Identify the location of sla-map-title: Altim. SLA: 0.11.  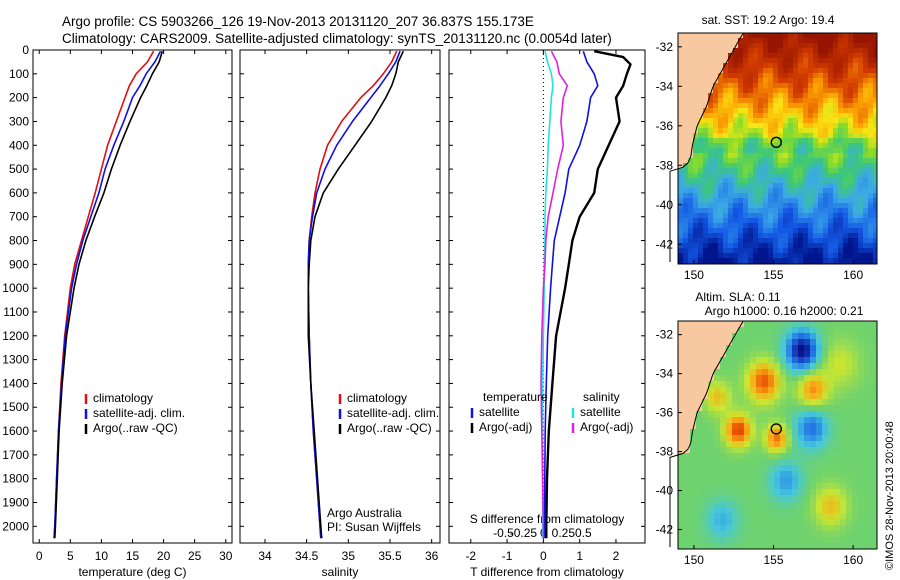
(737, 297).